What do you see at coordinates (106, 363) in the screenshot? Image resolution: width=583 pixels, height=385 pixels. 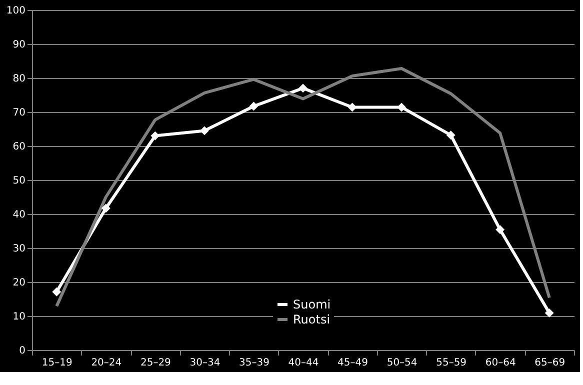 I see `x-tick-label: 20–24` at bounding box center [106, 363].